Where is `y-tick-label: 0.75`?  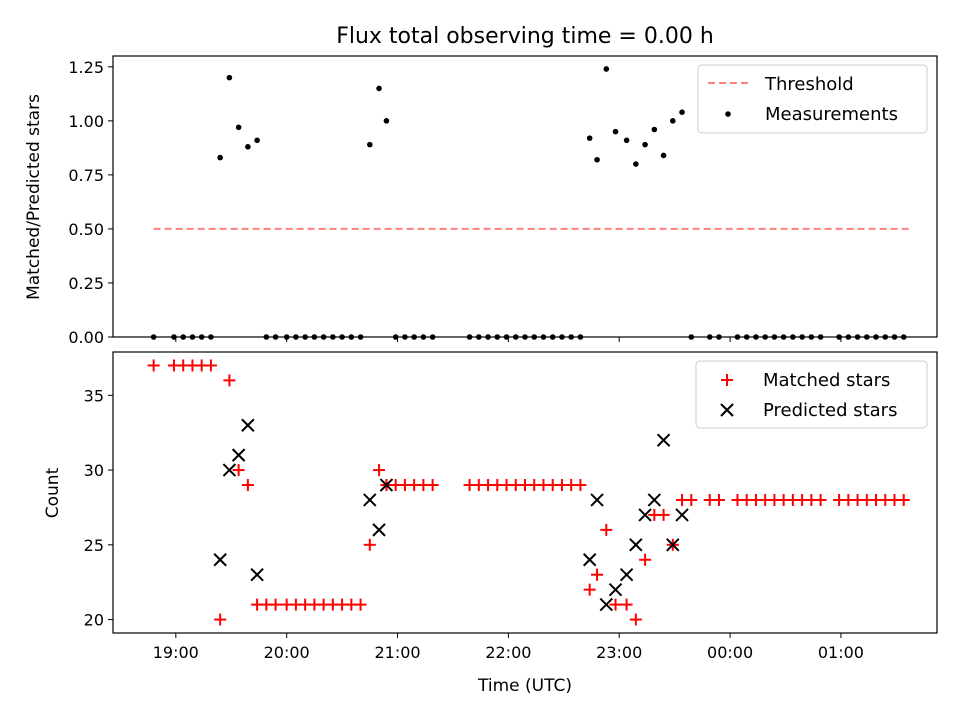
y-tick-label: 0.75 is located at coordinates (86, 175).